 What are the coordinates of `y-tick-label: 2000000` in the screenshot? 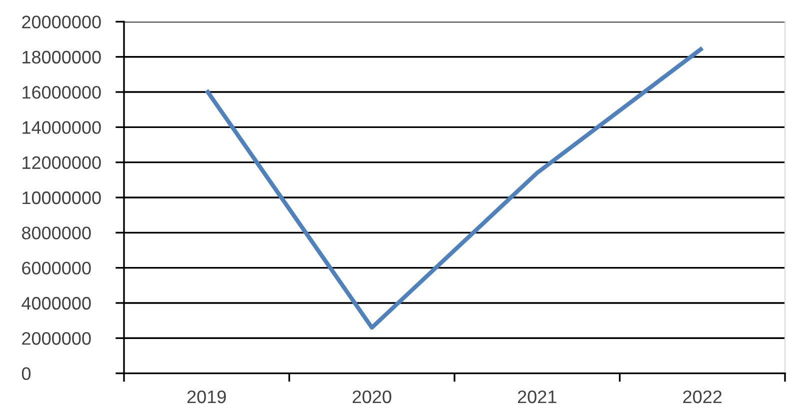 It's located at (56, 338).